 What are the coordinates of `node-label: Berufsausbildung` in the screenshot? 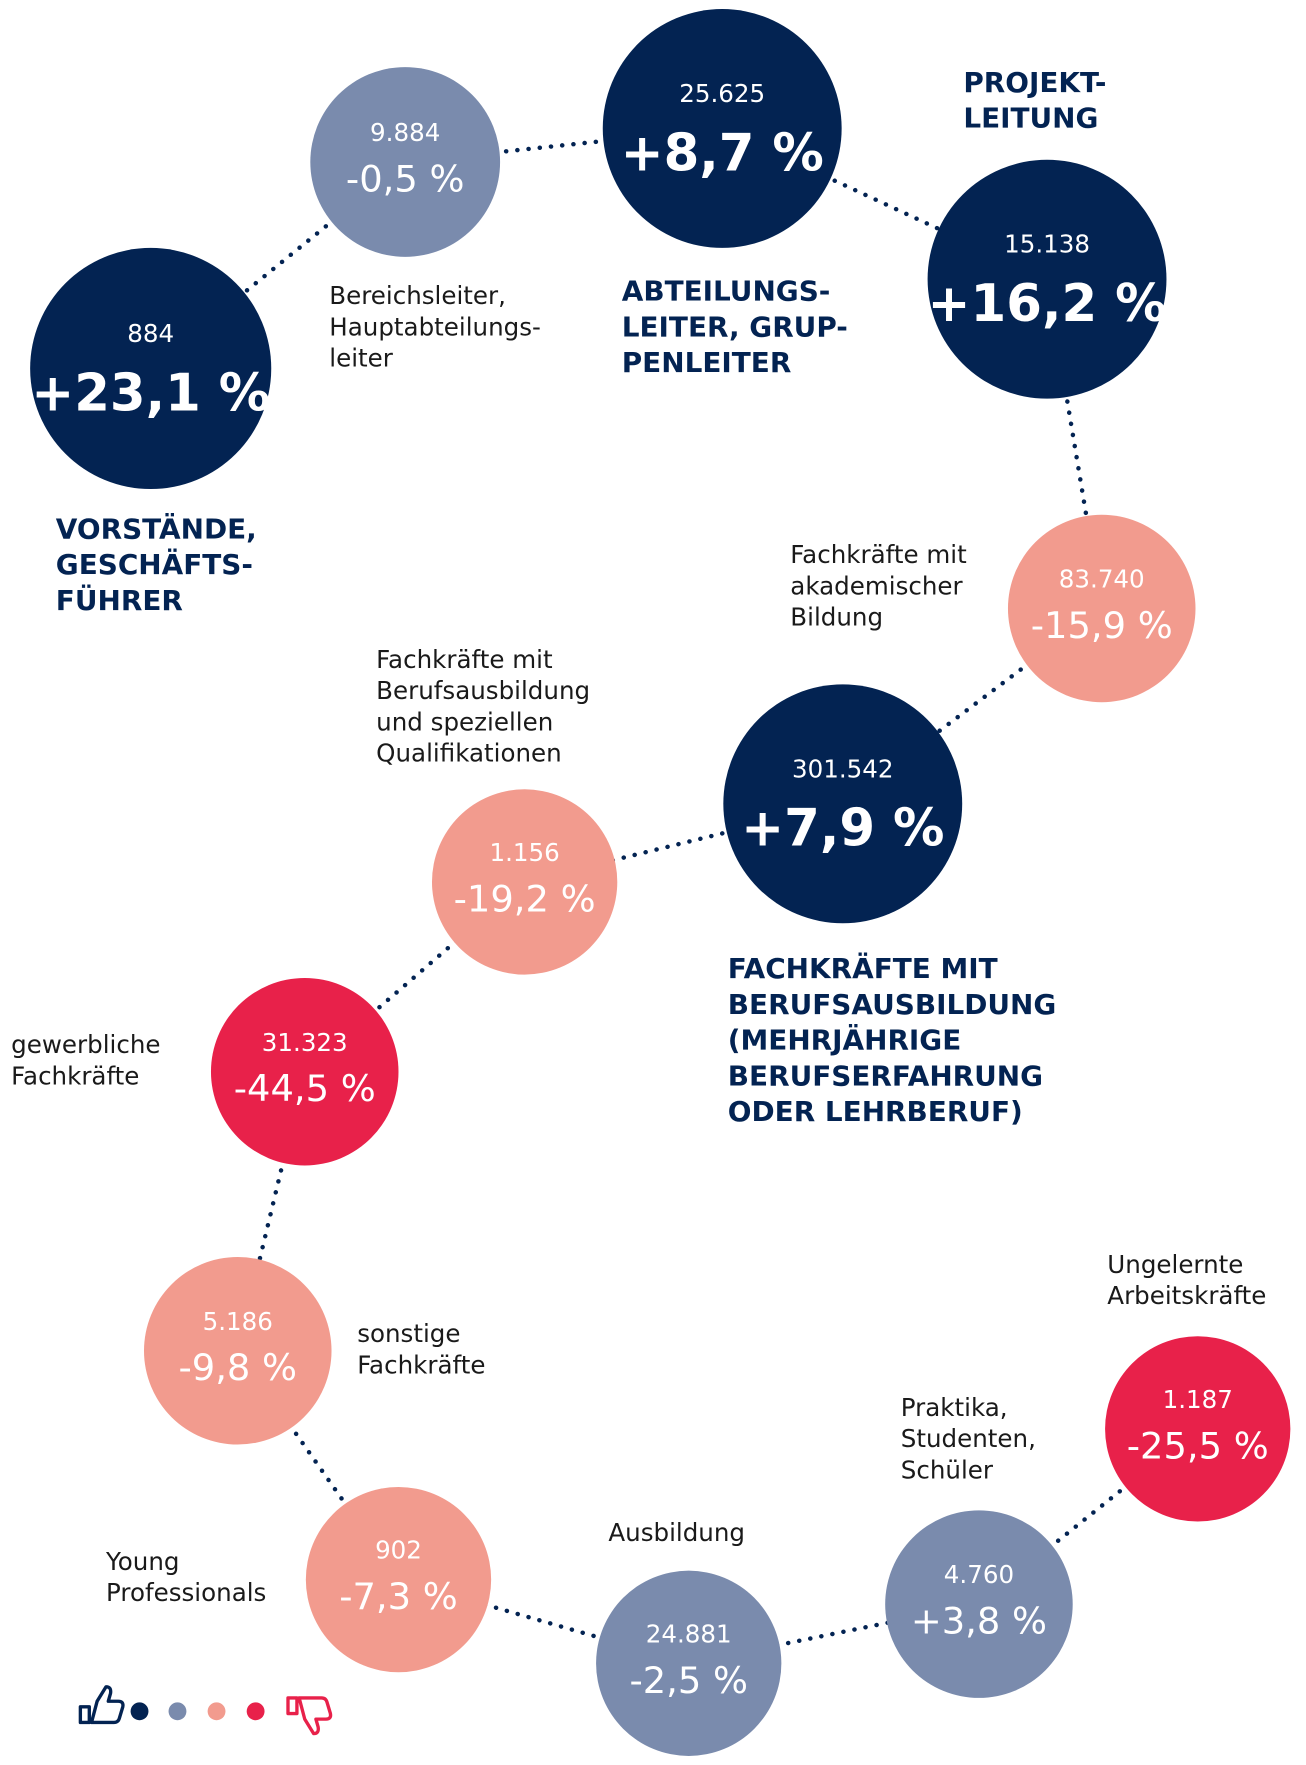 It's located at (483, 690).